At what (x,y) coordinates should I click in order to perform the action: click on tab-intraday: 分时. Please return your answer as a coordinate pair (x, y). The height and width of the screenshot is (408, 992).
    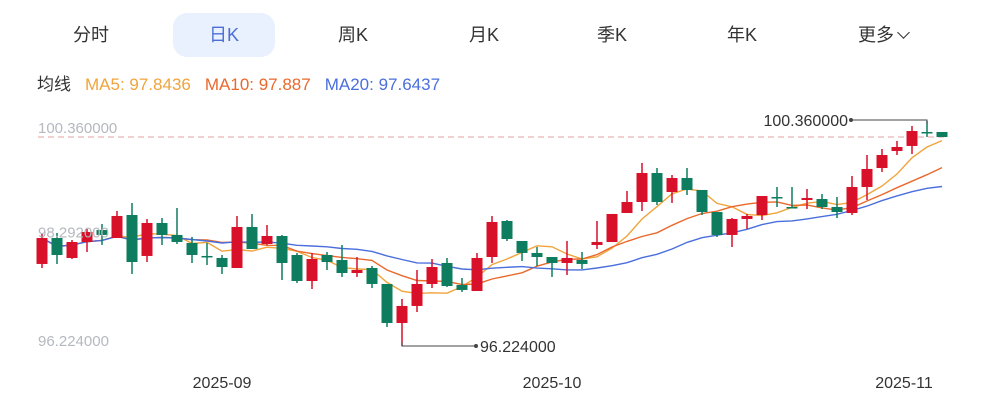
    Looking at the image, I should click on (91, 35).